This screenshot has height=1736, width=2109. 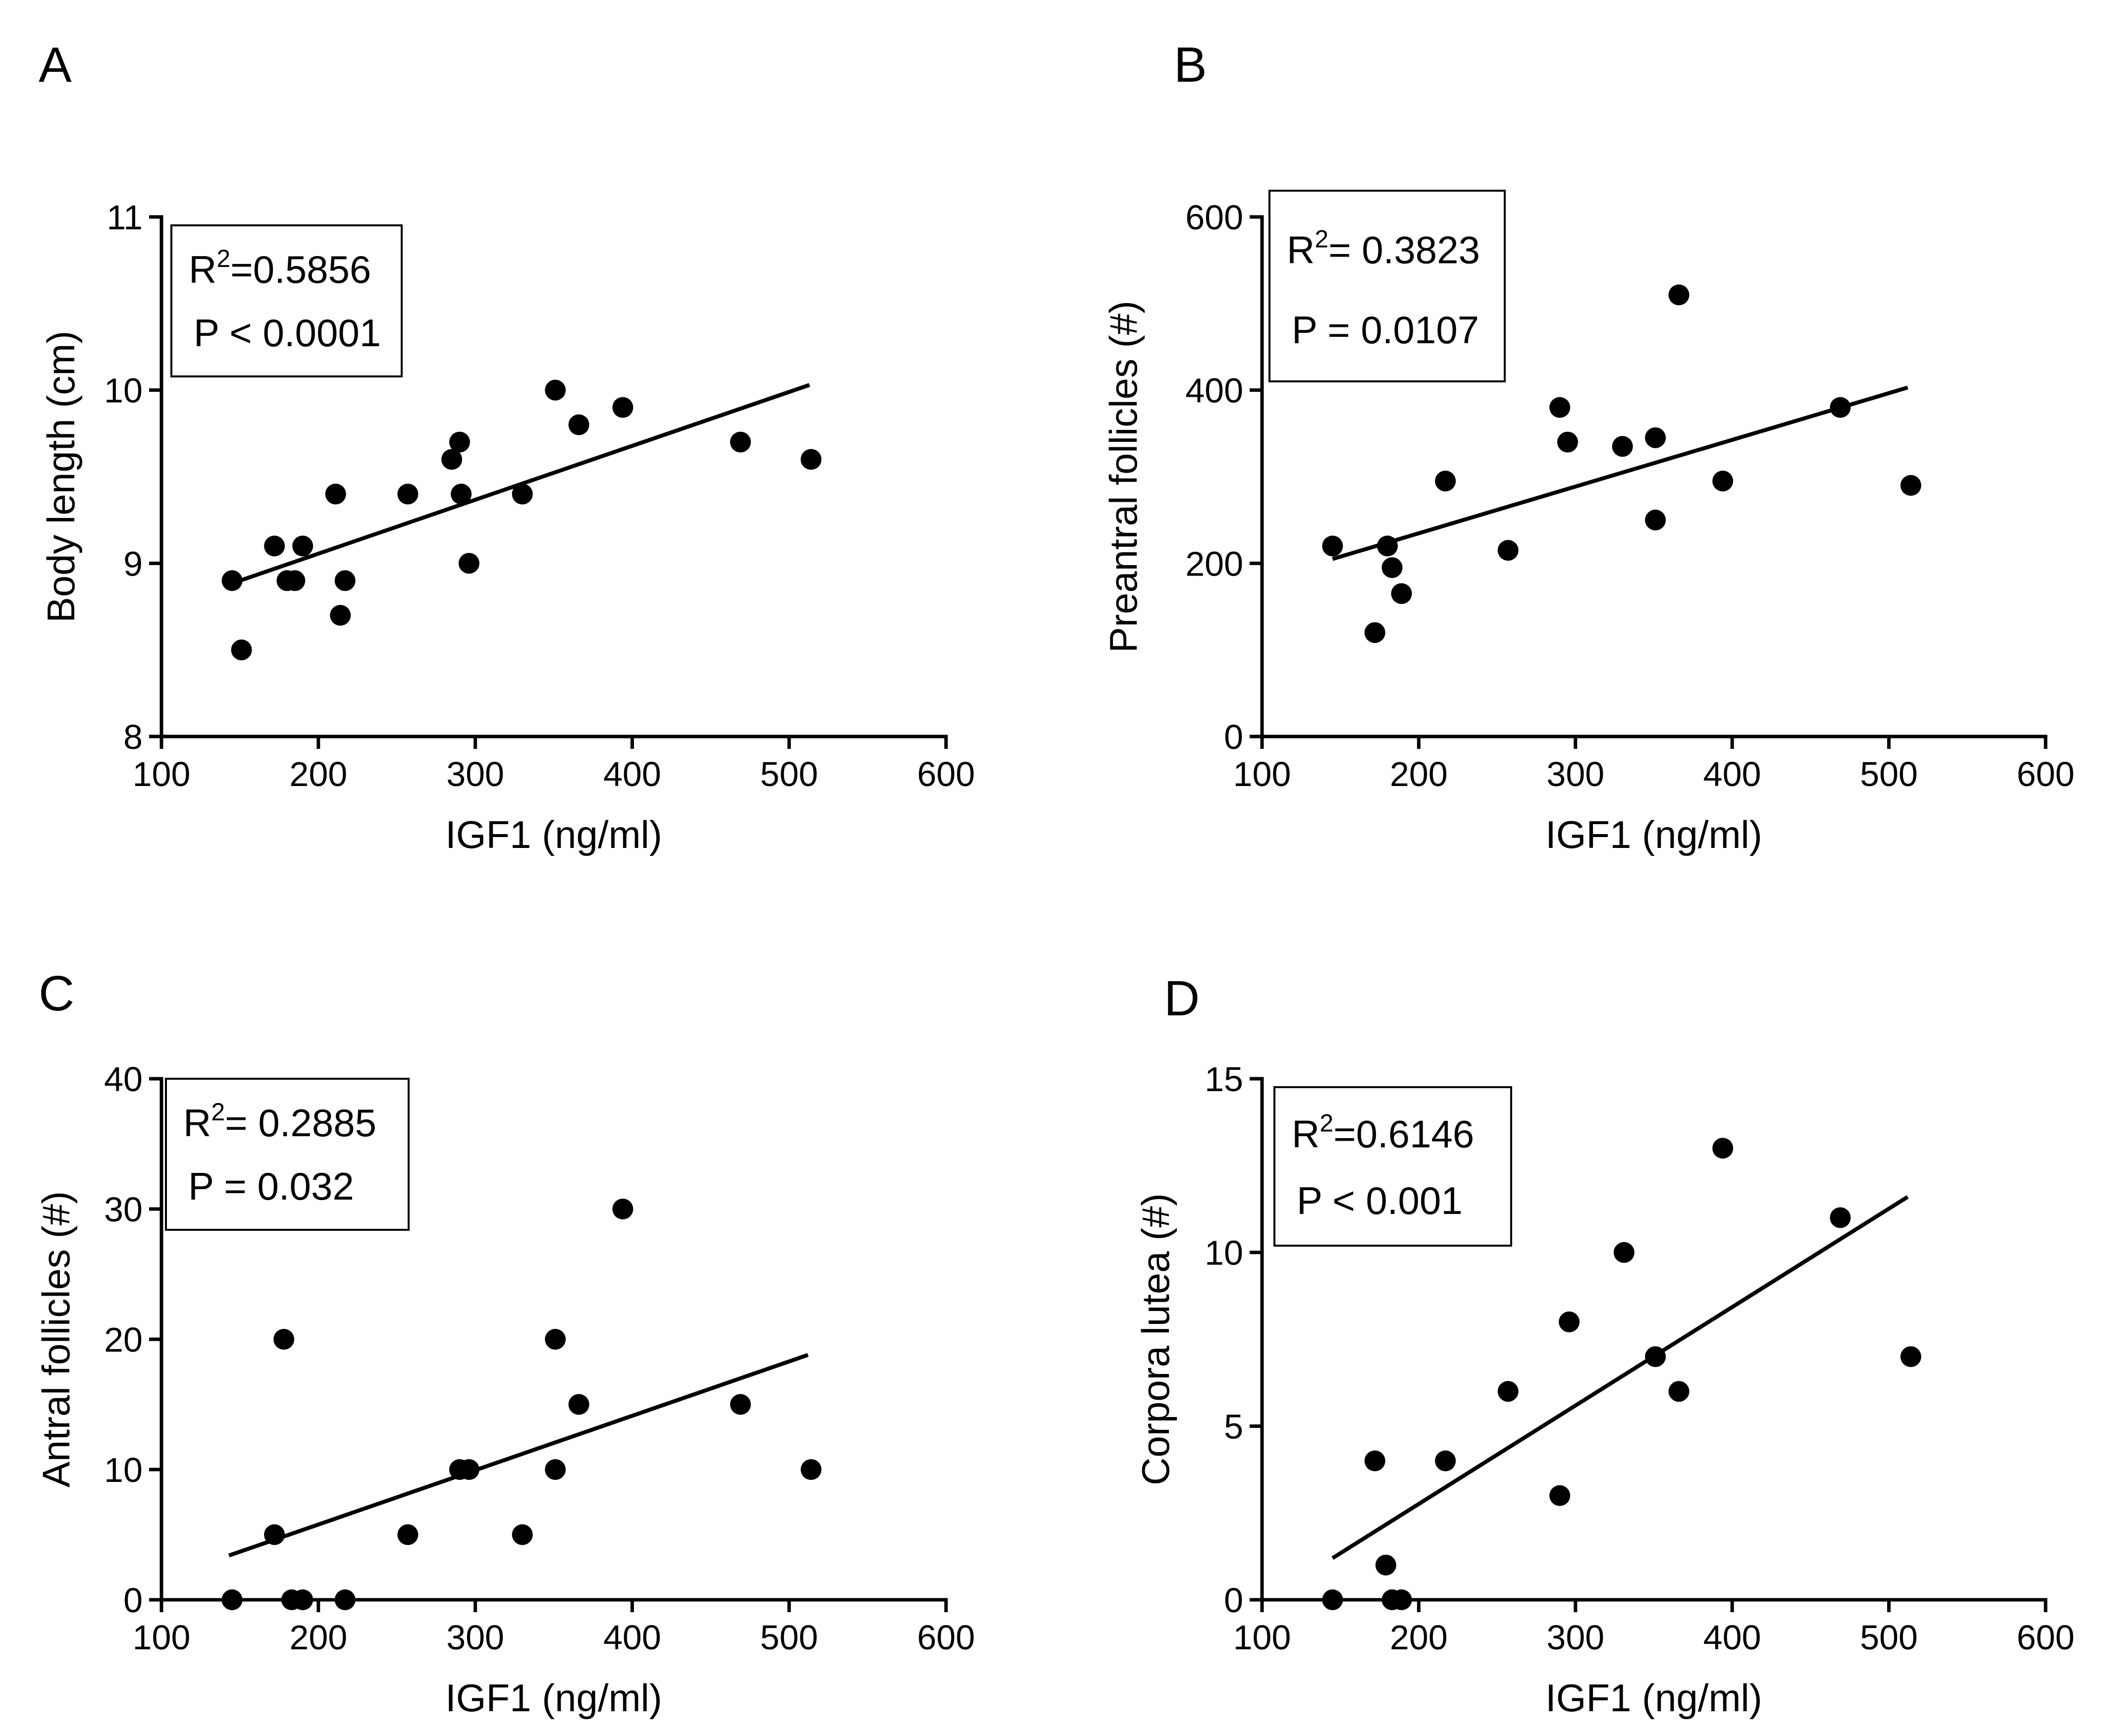 What do you see at coordinates (1123, 477) in the screenshot?
I see `y-axis-title: Preantral follicles (#)` at bounding box center [1123, 477].